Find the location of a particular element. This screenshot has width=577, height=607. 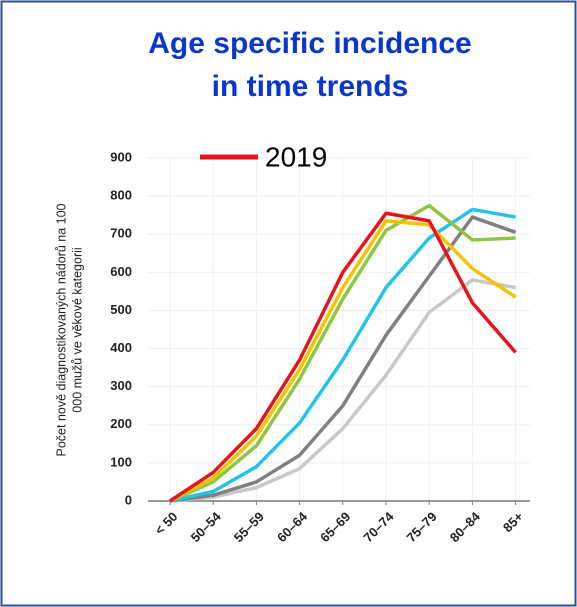

y-tick-label: 600 is located at coordinates (121, 271).